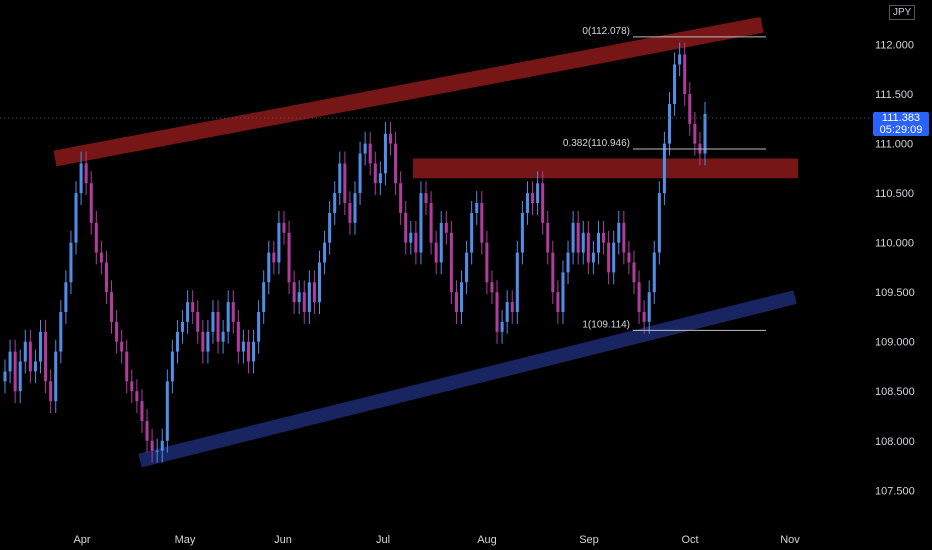  I want to click on y-tick-label: 110.000, so click(894, 244).